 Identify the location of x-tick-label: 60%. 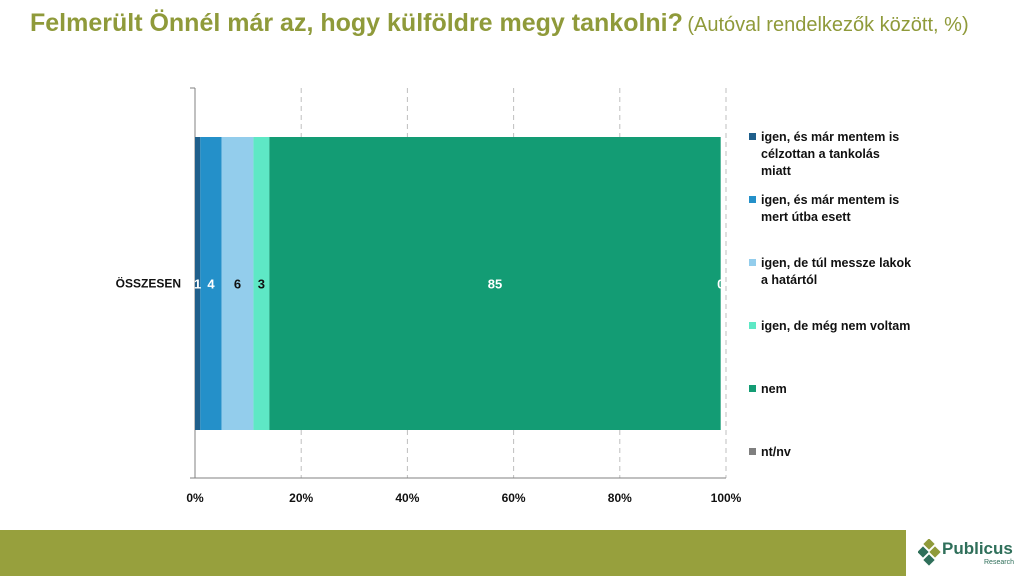
(514, 498).